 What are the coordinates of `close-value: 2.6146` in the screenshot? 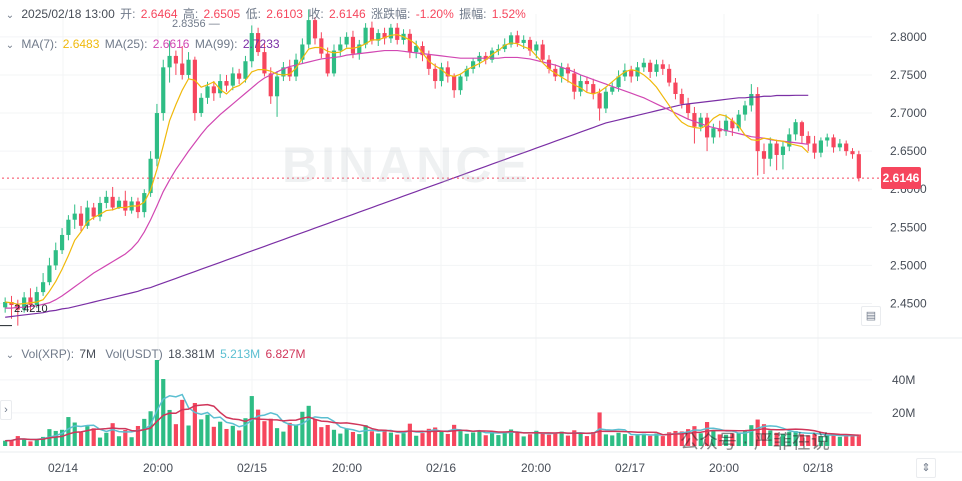 It's located at (347, 14).